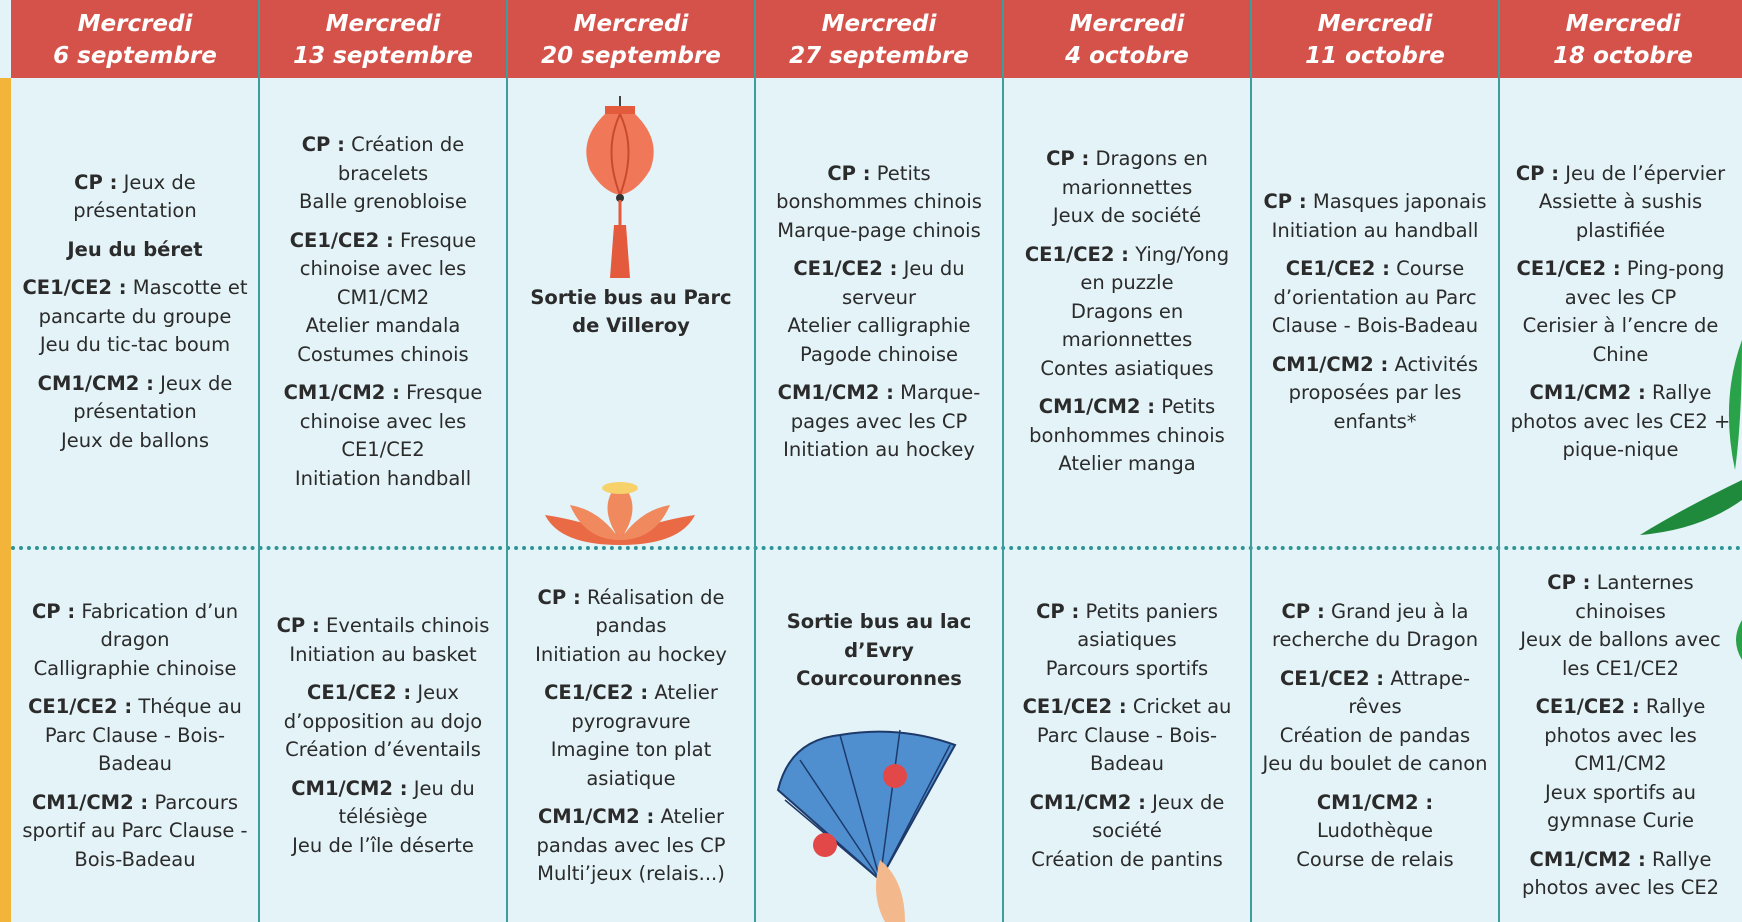 The image size is (1742, 922). I want to click on column-header: Mercredi 4 octobre, so click(1127, 40).